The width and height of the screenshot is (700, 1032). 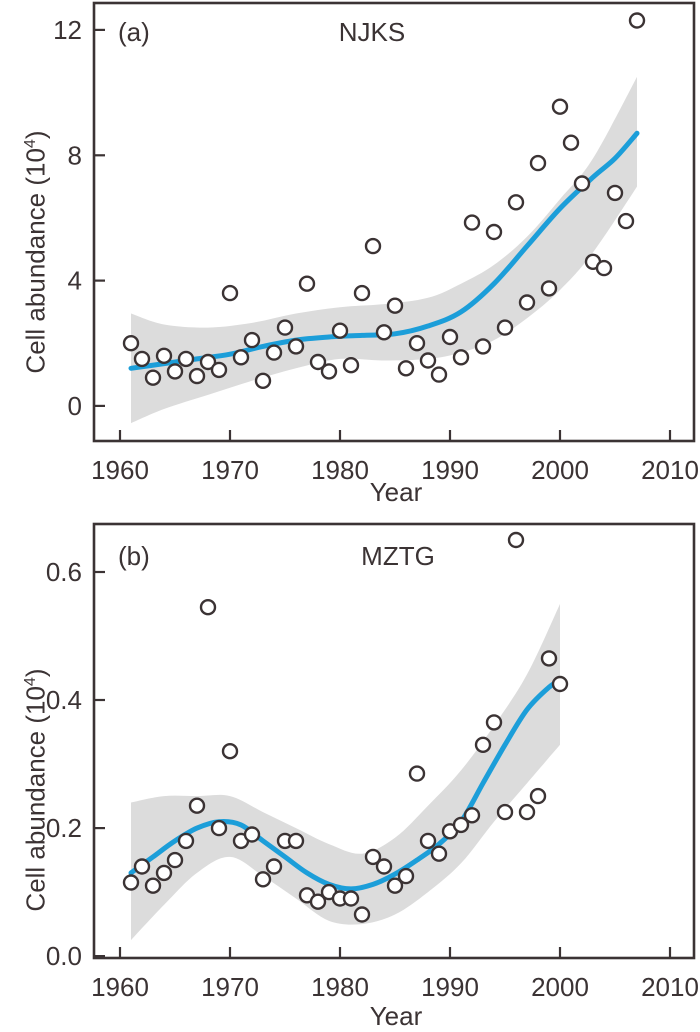 What do you see at coordinates (396, 492) in the screenshot?
I see `x-axis-title-a: Year` at bounding box center [396, 492].